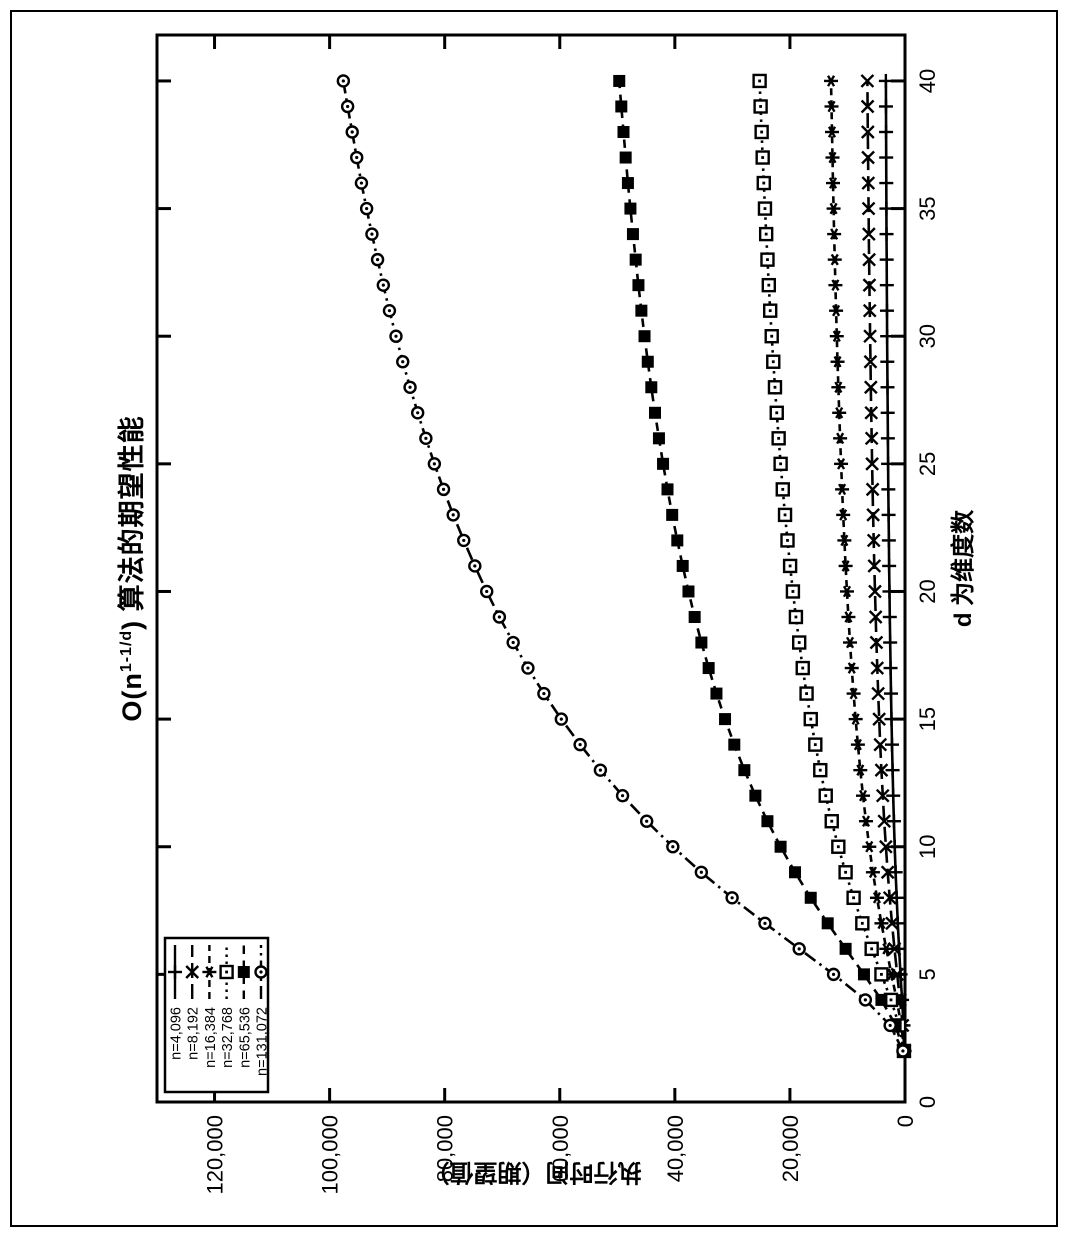  I want to click on y-tick-label: 0, so click(905, 1121).